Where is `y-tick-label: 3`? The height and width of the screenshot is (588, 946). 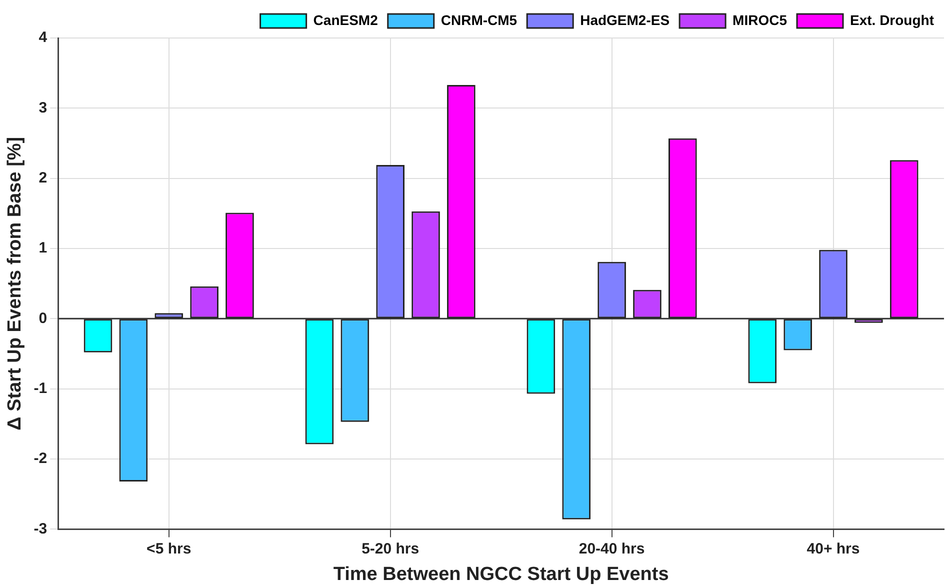 y-tick-label: 3 is located at coordinates (43, 107).